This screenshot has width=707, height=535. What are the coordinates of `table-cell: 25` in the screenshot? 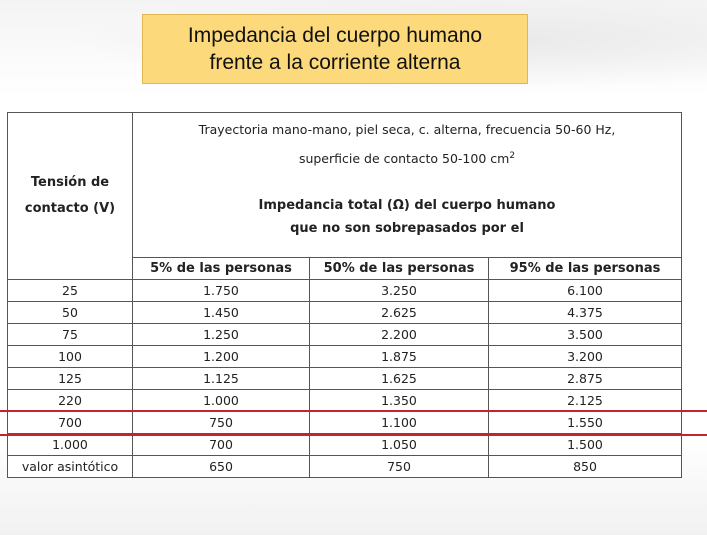 It's located at (70, 290).